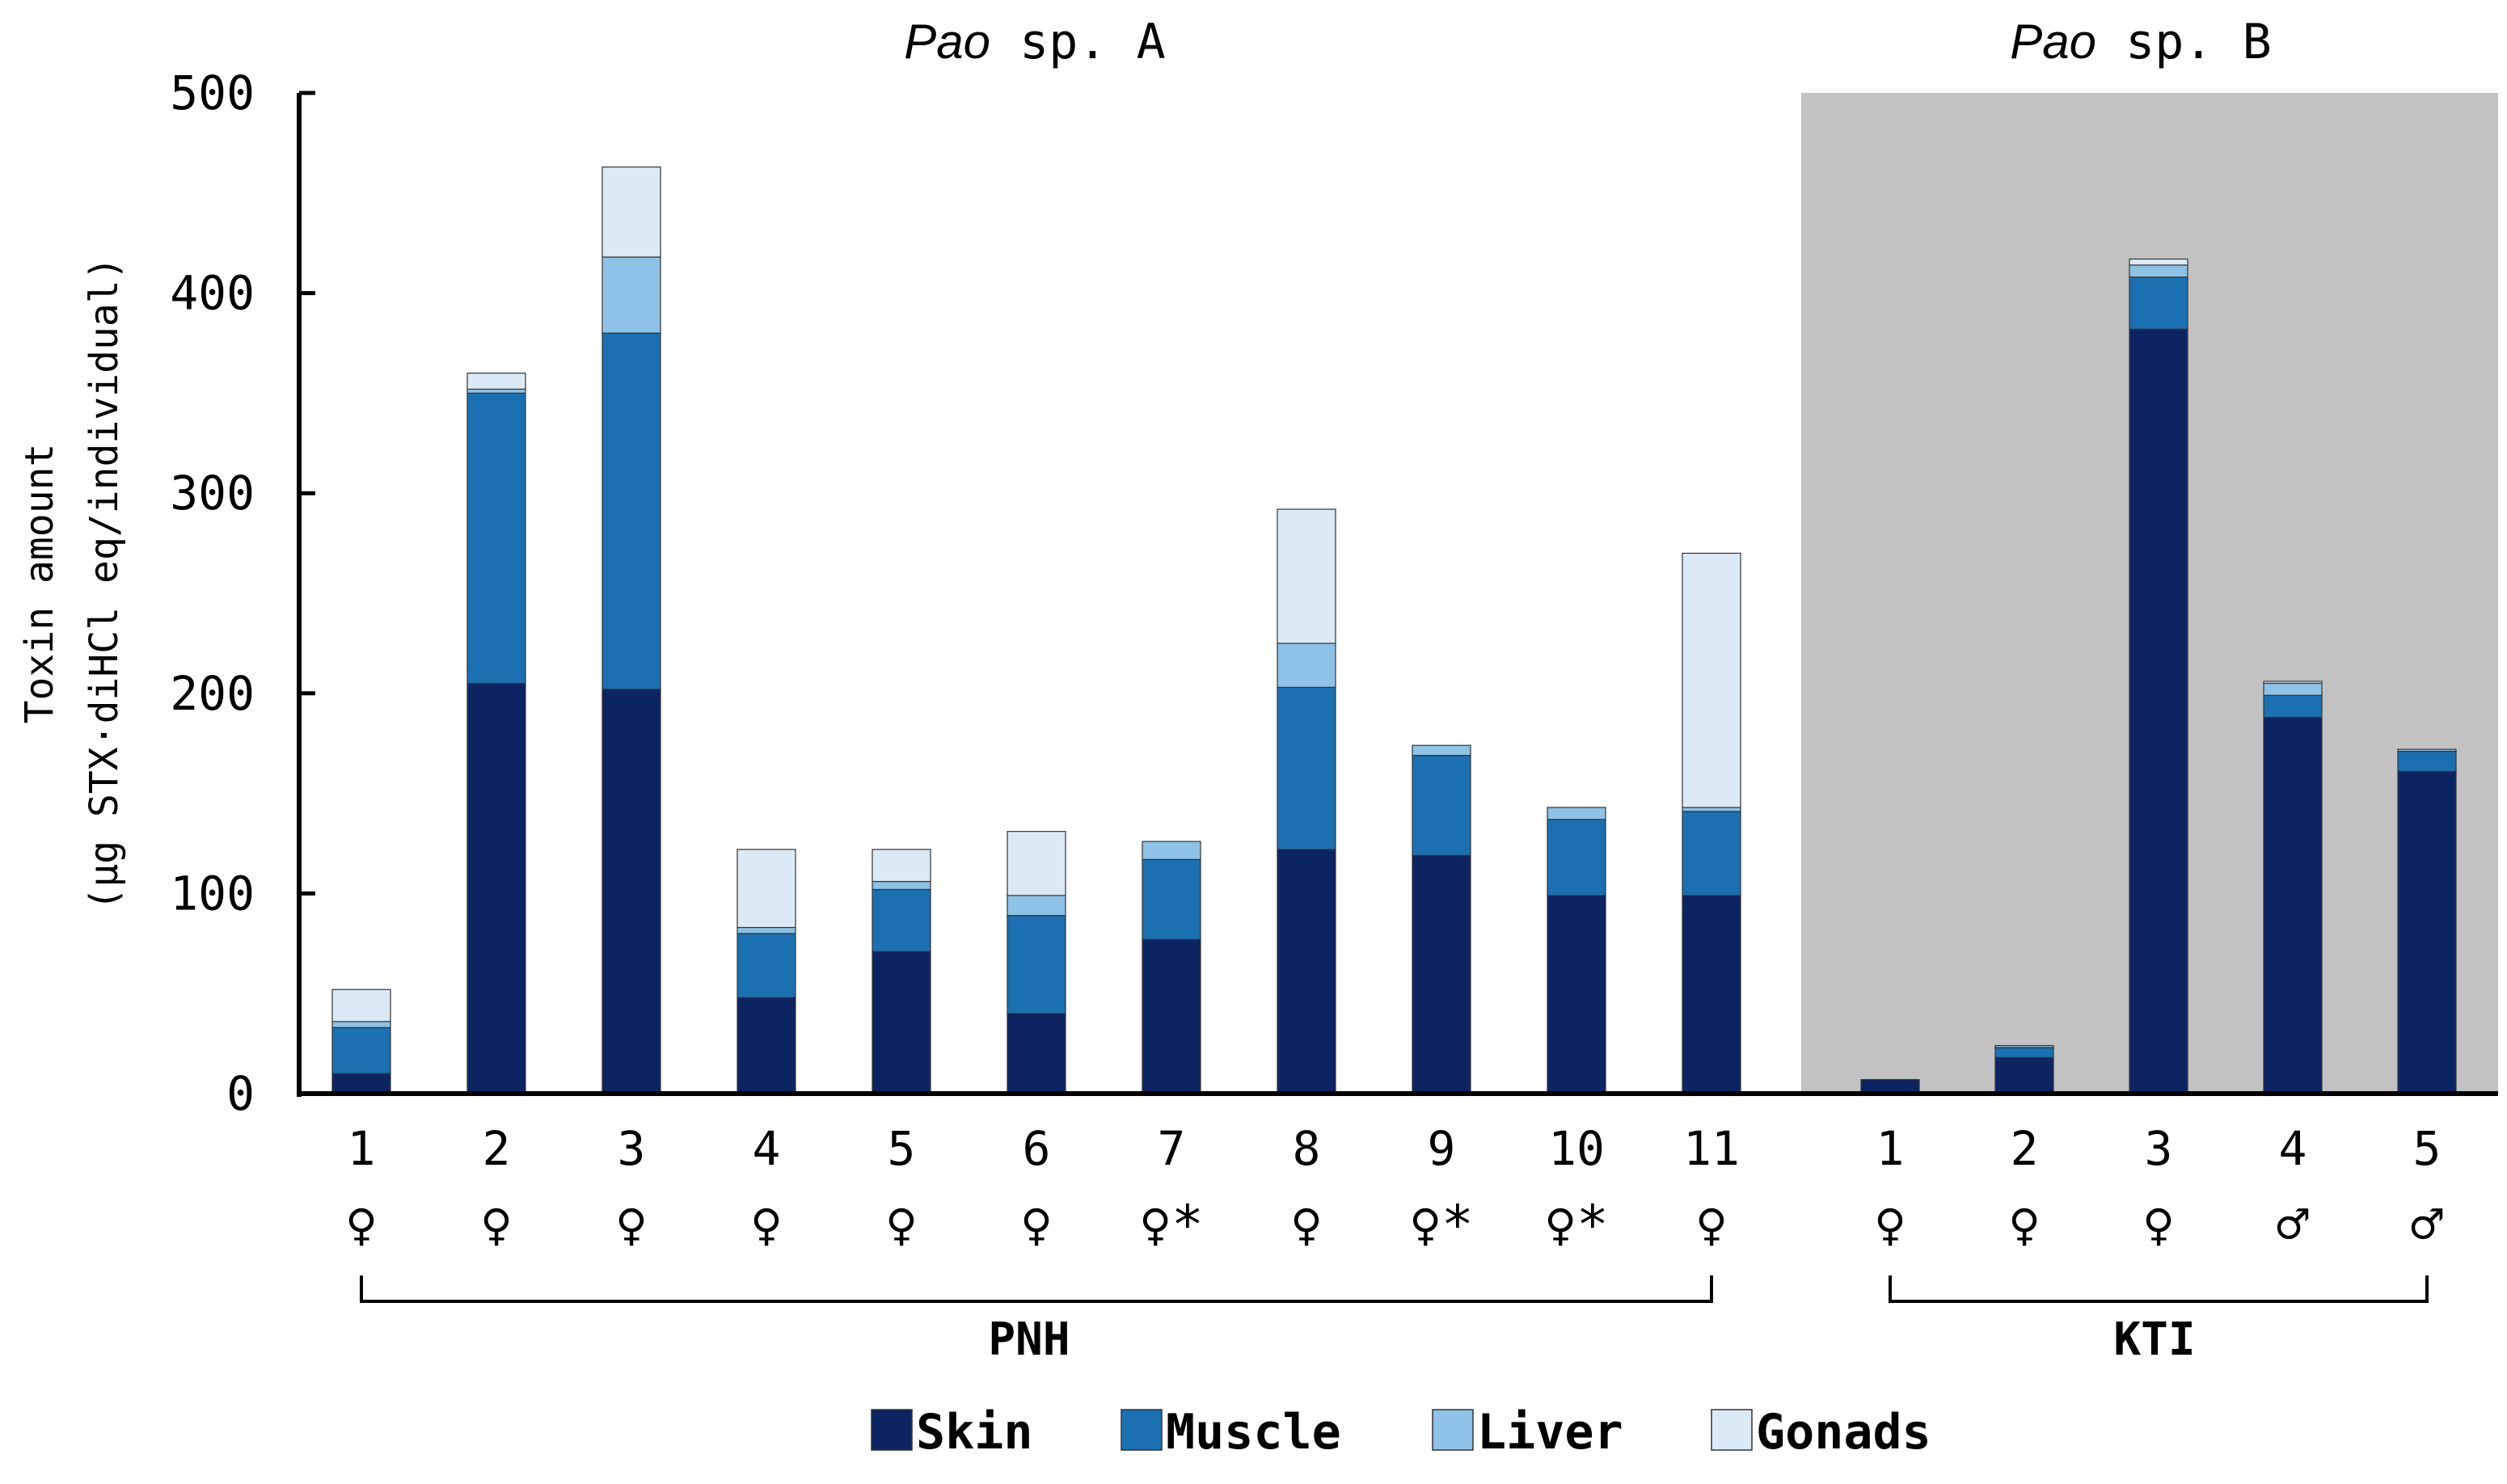 The height and width of the screenshot is (1484, 2507). I want to click on y-axis-label-line2: (µg STX·diHCl eq/individual), so click(105, 583).